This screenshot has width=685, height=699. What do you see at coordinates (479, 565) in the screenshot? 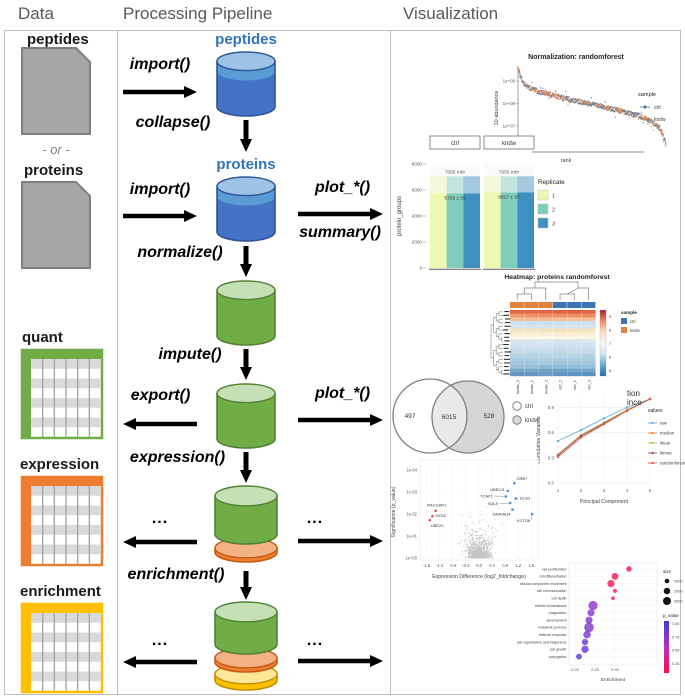
I see `svg-text: 0.0` at bounding box center [479, 565].